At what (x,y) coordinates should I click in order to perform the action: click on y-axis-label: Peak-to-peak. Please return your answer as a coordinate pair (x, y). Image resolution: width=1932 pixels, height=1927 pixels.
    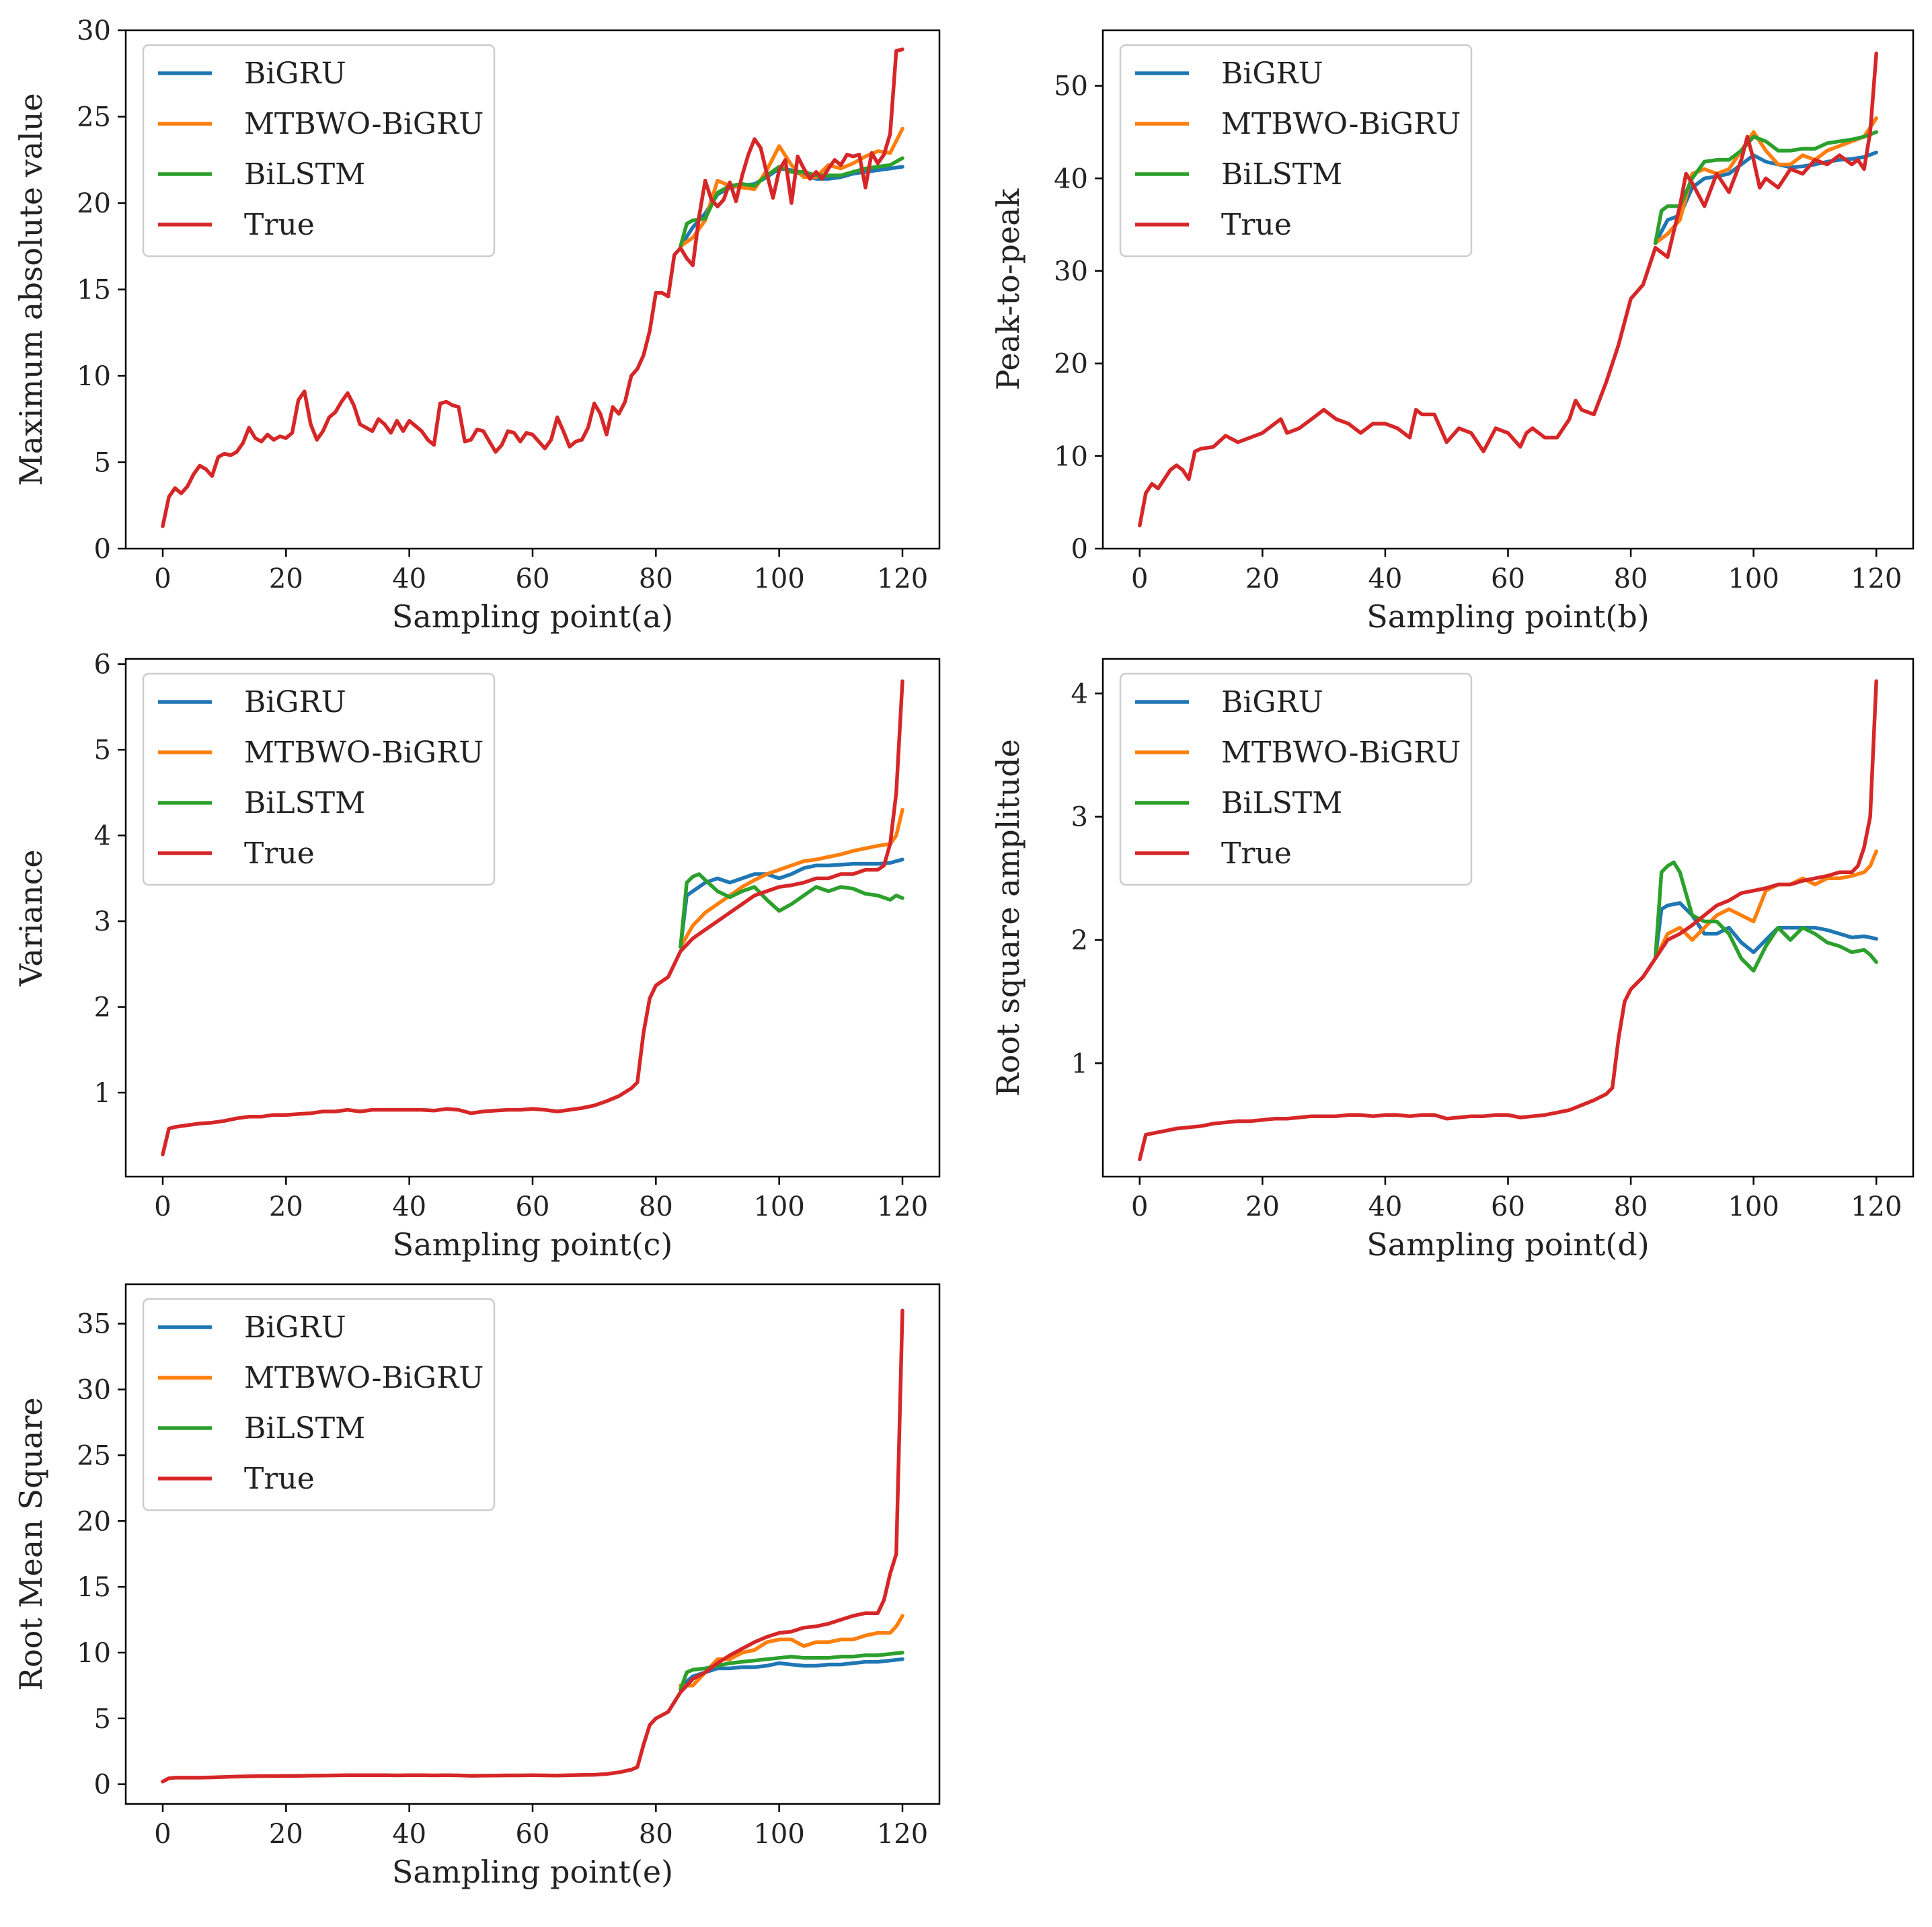
    Looking at the image, I should click on (1008, 289).